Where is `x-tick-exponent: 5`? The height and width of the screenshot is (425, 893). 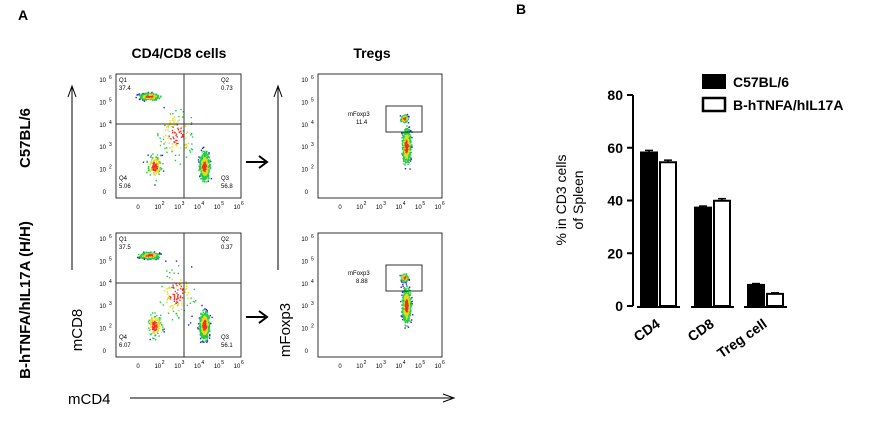 x-tick-exponent: 5 is located at coordinates (222, 204).